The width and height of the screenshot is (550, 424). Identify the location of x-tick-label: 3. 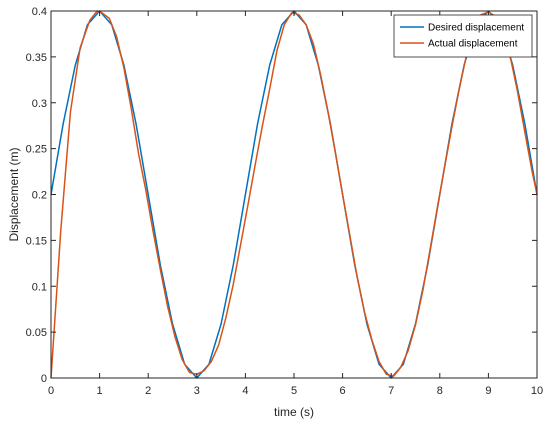
(197, 391).